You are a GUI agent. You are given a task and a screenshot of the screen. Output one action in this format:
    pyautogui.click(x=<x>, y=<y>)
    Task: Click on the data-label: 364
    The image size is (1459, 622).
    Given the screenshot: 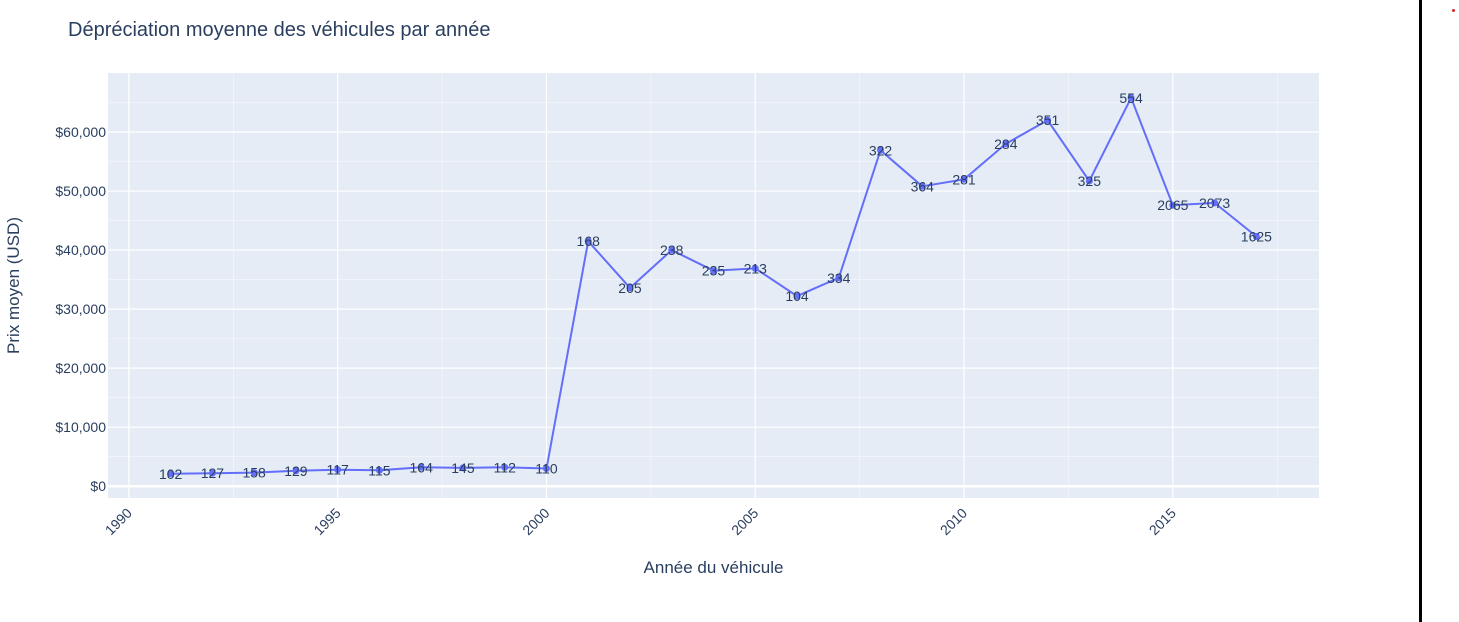 What is the action you would take?
    pyautogui.click(x=923, y=186)
    